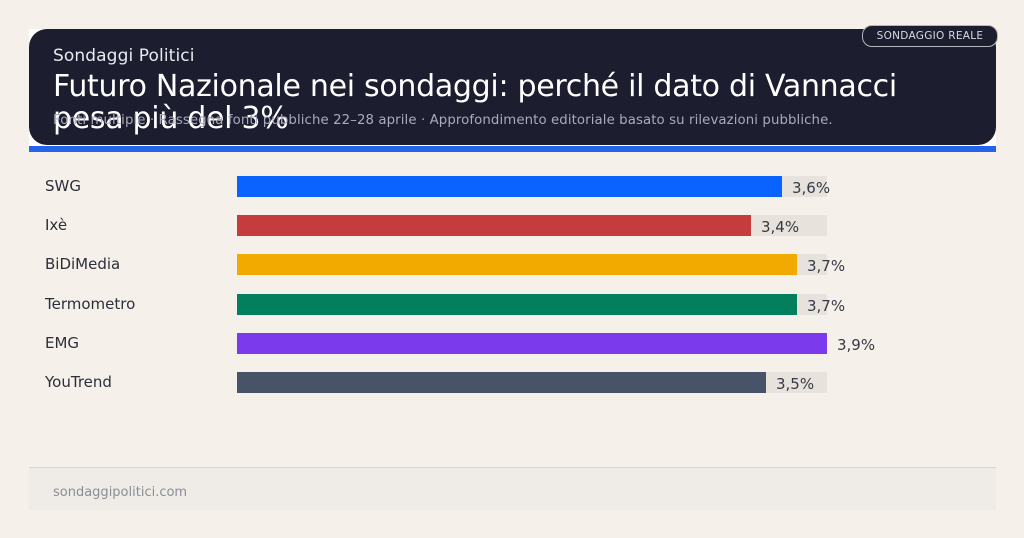 Image resolution: width=1024 pixels, height=538 pixels. Describe the element at coordinates (120, 492) in the screenshot. I see `footer-site-link: sondaggipolitici.com` at that location.